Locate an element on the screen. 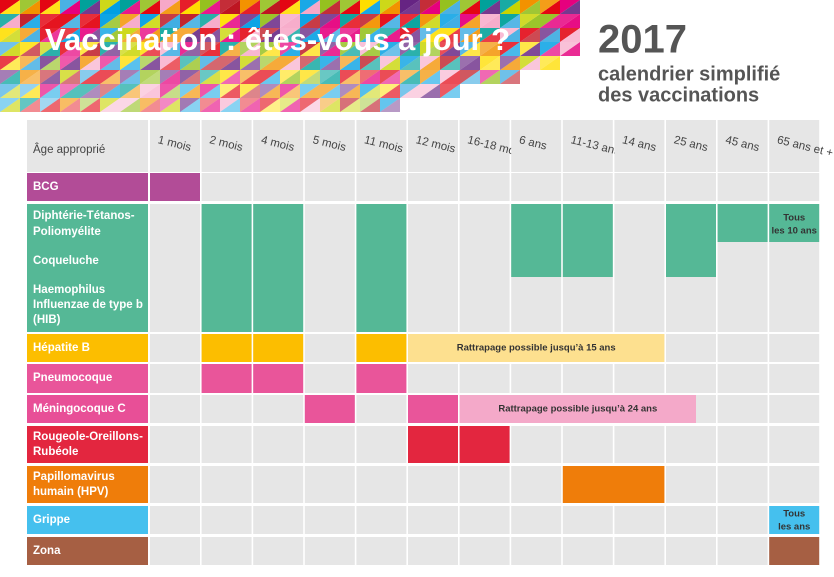 The width and height of the screenshot is (834, 577). row-label: BCG is located at coordinates (46, 187).